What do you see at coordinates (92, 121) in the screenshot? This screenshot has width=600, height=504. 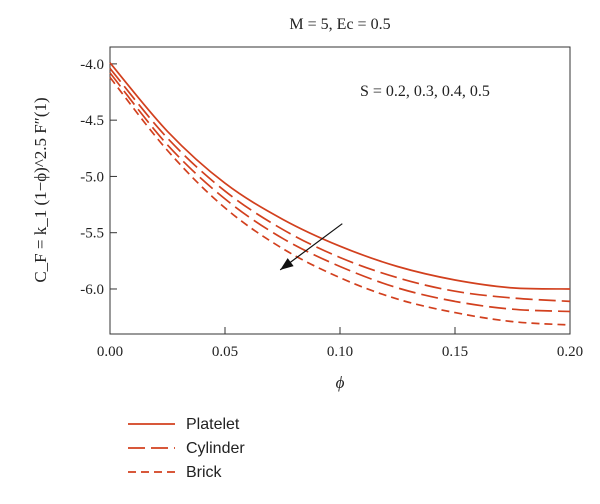 I see `y-tick-label: -4.5` at bounding box center [92, 121].